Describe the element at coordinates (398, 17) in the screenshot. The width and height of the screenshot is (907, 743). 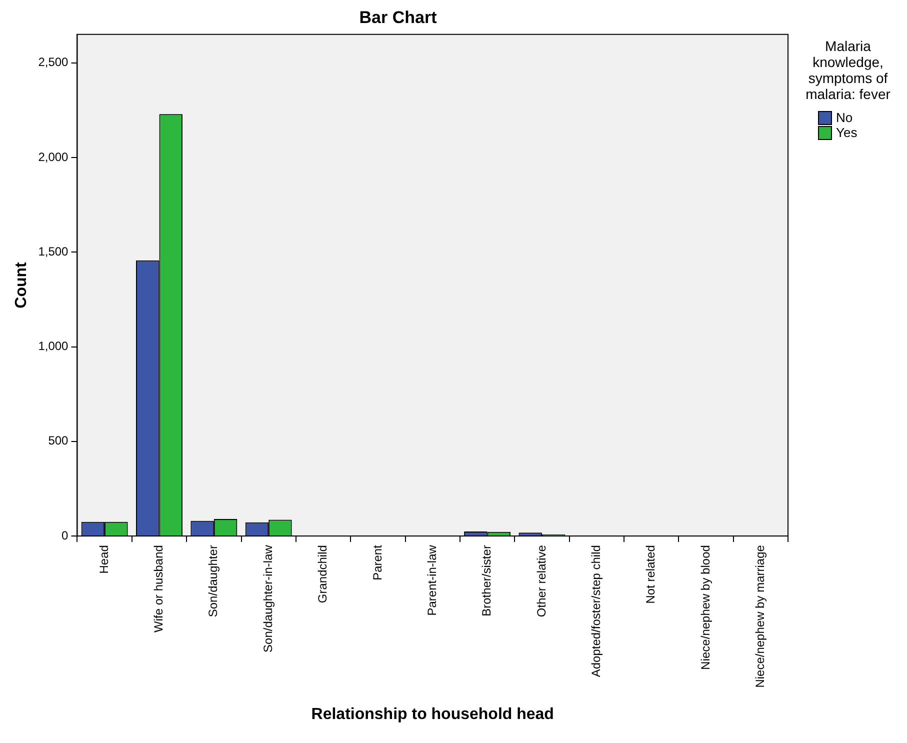
I see `chart-title: Bar Chart` at that location.